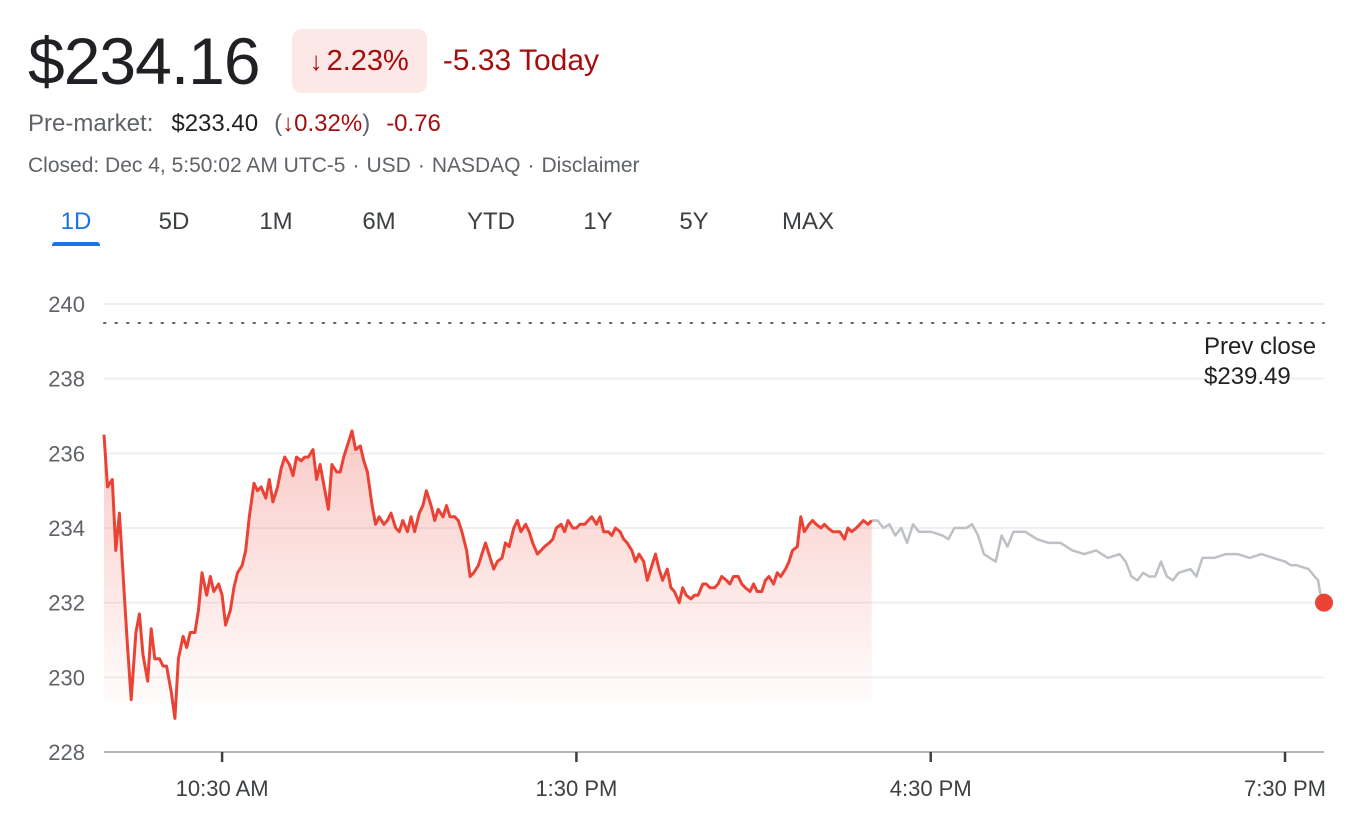  I want to click on tab-5d: 5D, so click(174, 221).